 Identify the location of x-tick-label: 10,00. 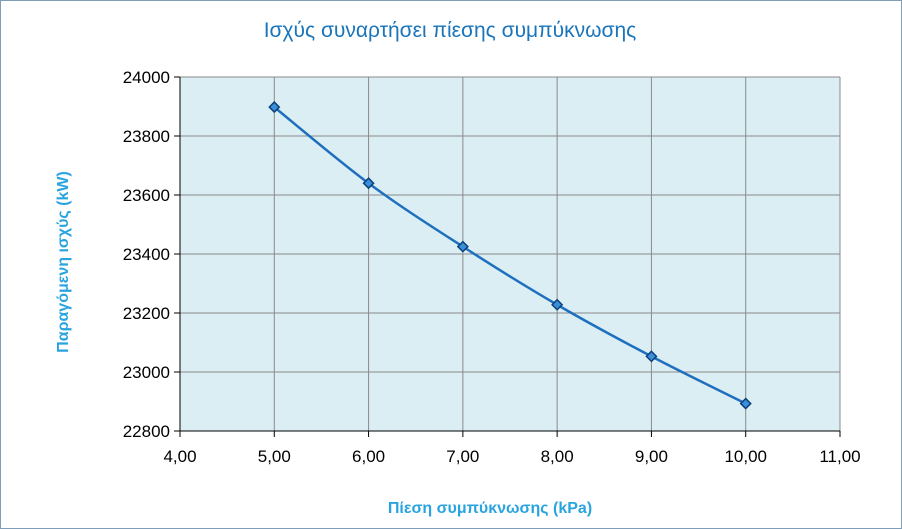
(745, 456).